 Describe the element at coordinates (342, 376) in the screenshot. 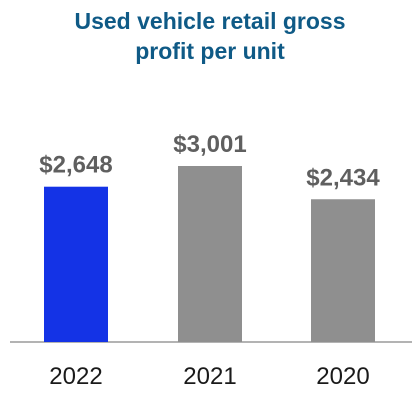

I see `x-tick-label-2020: 2020` at that location.